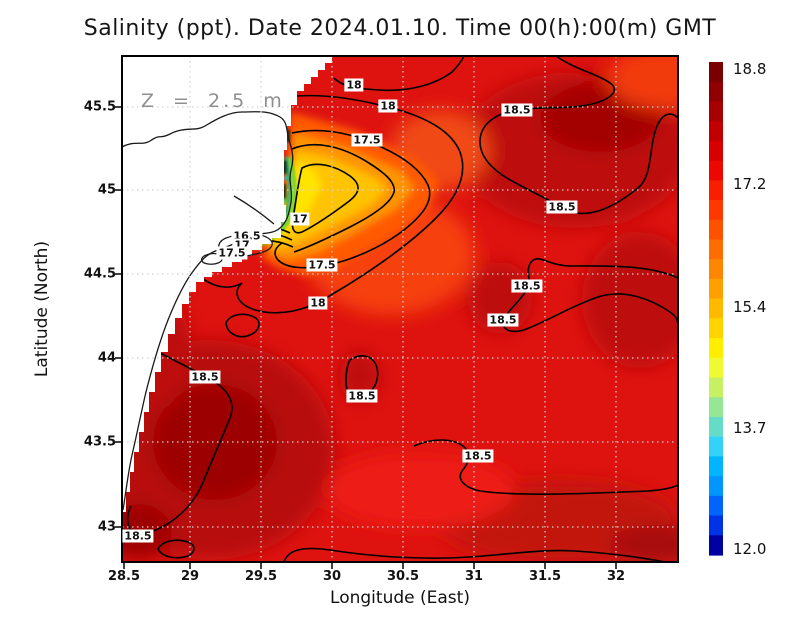  I want to click on contour-17-main, so click(343, 198).